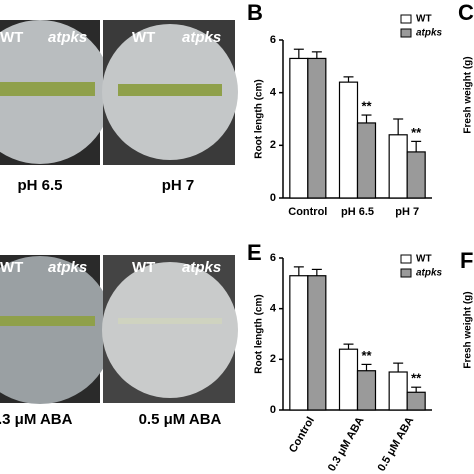 The image size is (474, 474). What do you see at coordinates (466, 12) in the screenshot?
I see `panel-label: C` at bounding box center [466, 12].